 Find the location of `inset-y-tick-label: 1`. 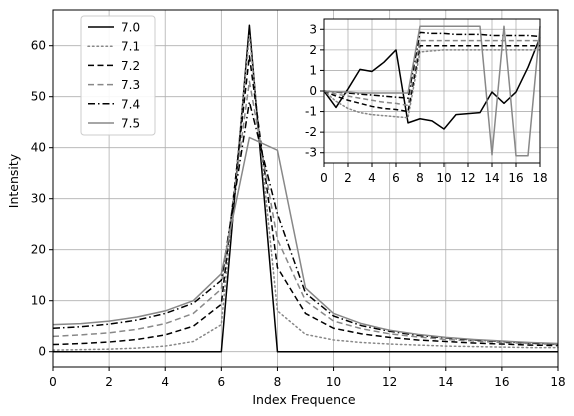

inset-y-tick-label: 1 is located at coordinates (313, 70).